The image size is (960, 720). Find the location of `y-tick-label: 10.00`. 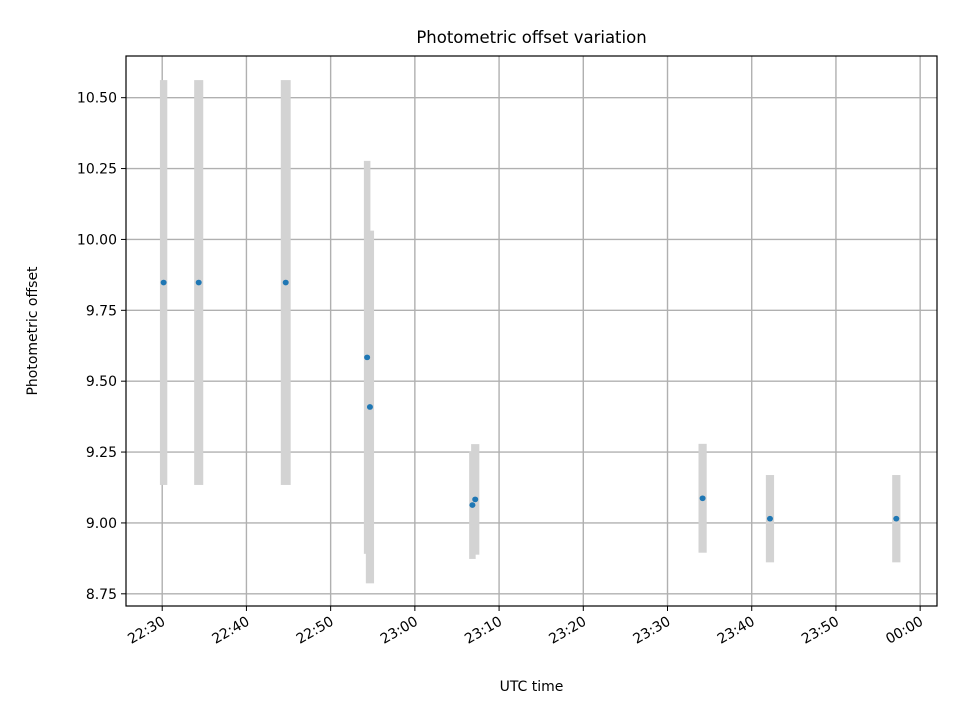

y-tick-label: 10.00 is located at coordinates (97, 240).